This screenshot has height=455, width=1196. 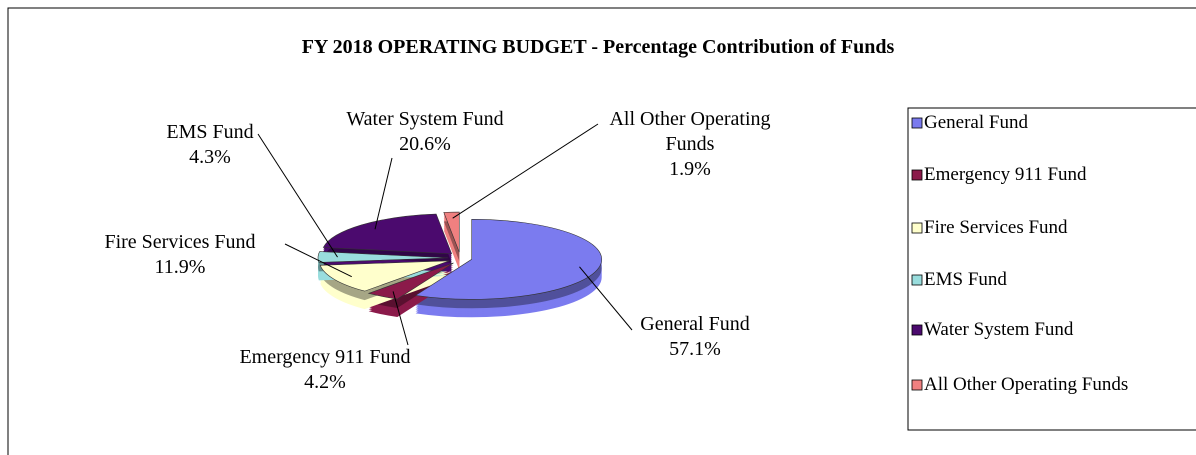 I want to click on data-label: EMS Fund 4.3%, so click(x=210, y=145).